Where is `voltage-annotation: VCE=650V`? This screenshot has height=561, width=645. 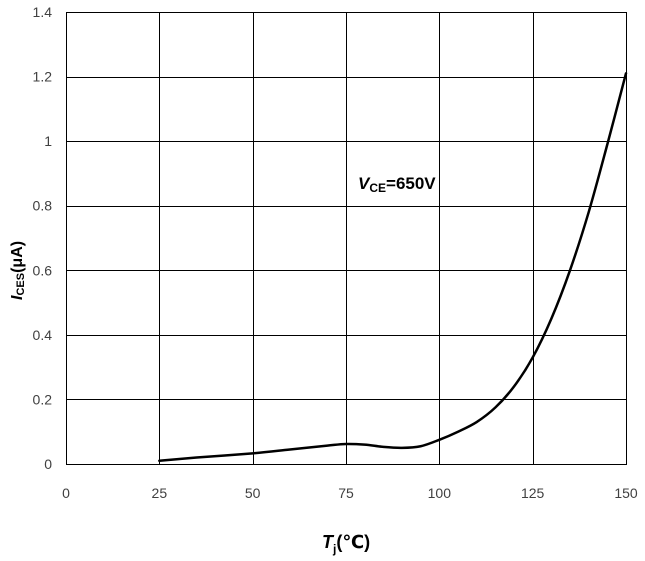 voltage-annotation: VCE=650V is located at coordinates (397, 184).